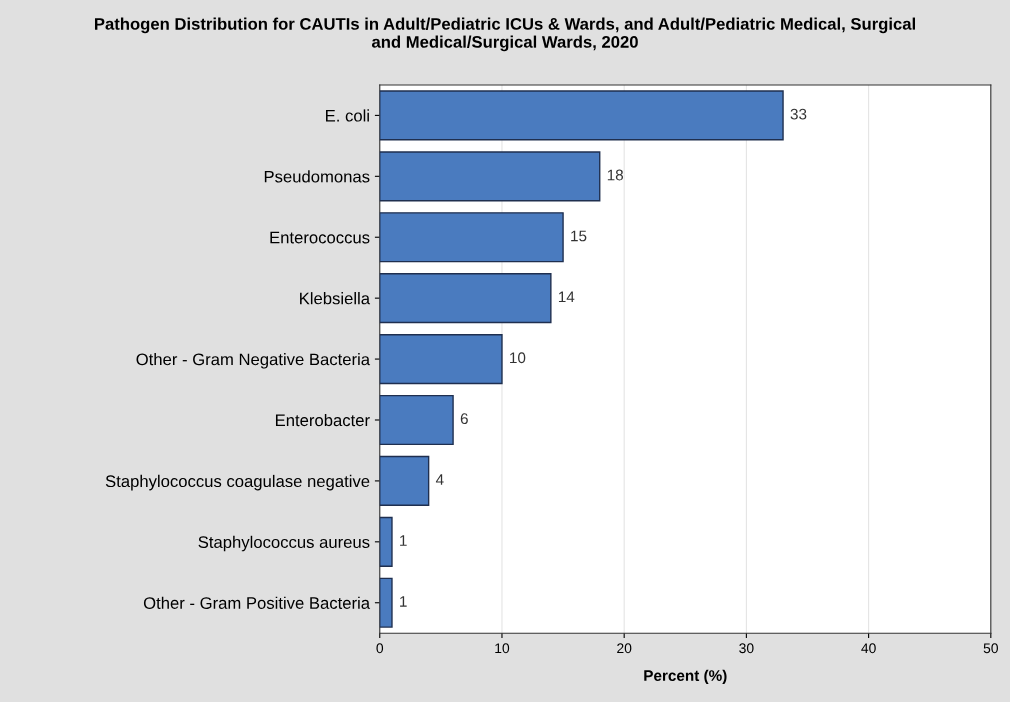 The height and width of the screenshot is (702, 1010). Describe the element at coordinates (317, 176) in the screenshot. I see `y-tick-label: Pseudomonas` at that location.